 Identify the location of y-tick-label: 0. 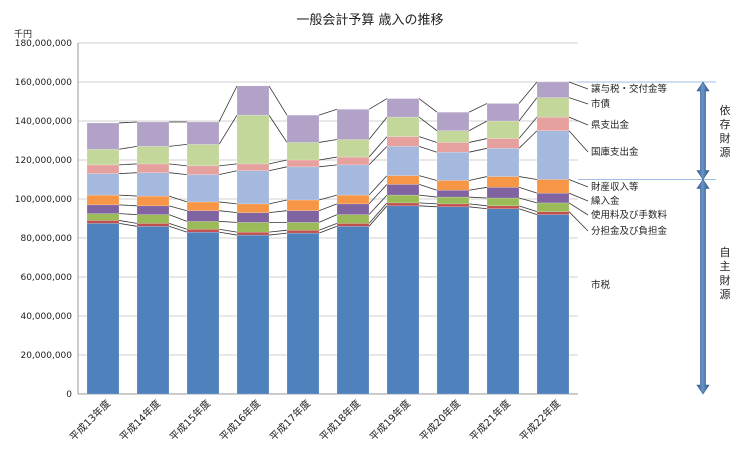
(69, 395).